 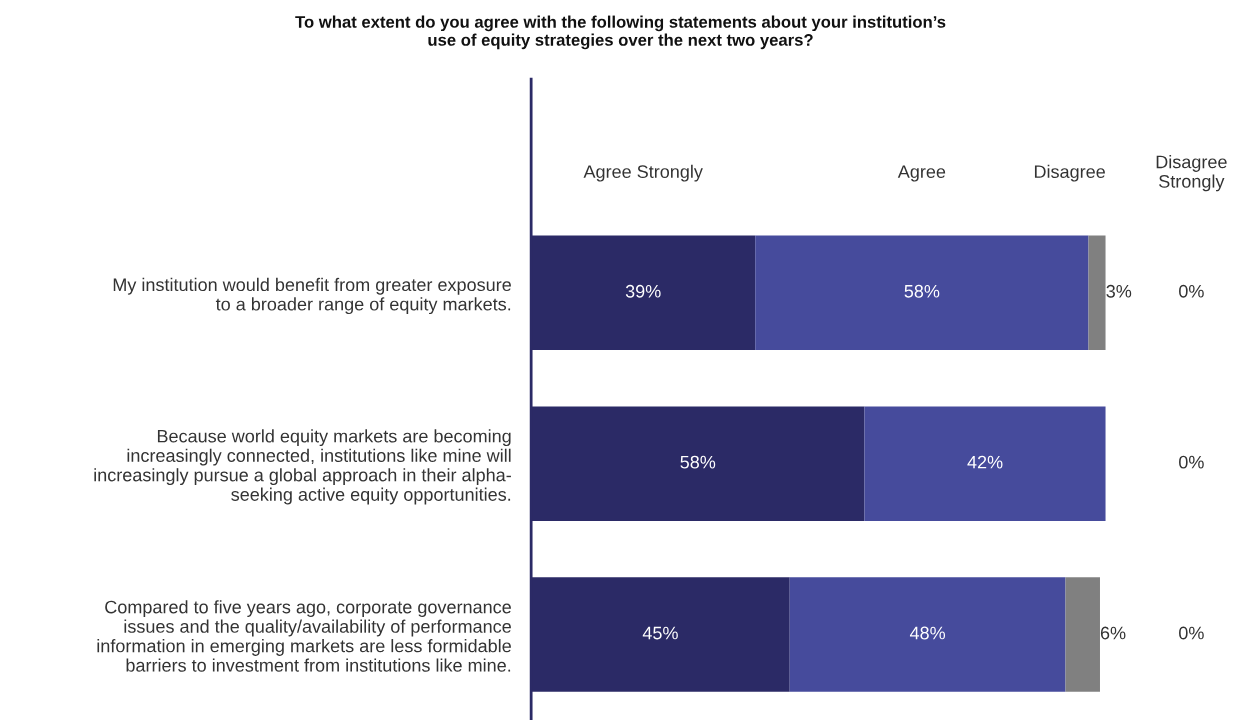 What do you see at coordinates (620, 32) in the screenshot?
I see `chart-title: To what extent do you agree with the following statements about your institution’s use of equity strategies over the next two years?` at bounding box center [620, 32].